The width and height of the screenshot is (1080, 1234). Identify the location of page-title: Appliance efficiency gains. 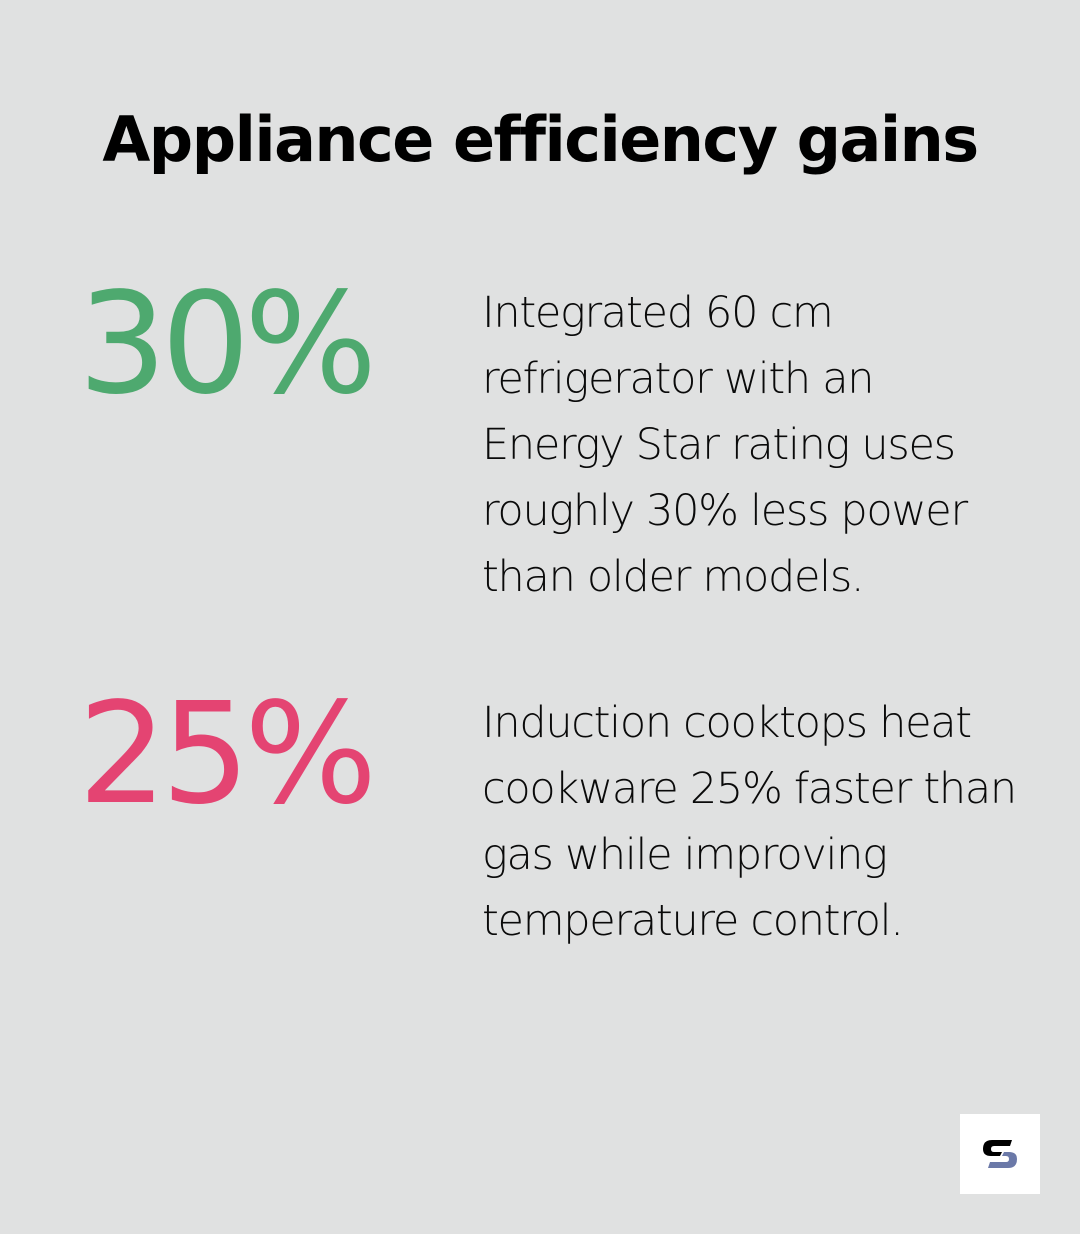
(540, 139).